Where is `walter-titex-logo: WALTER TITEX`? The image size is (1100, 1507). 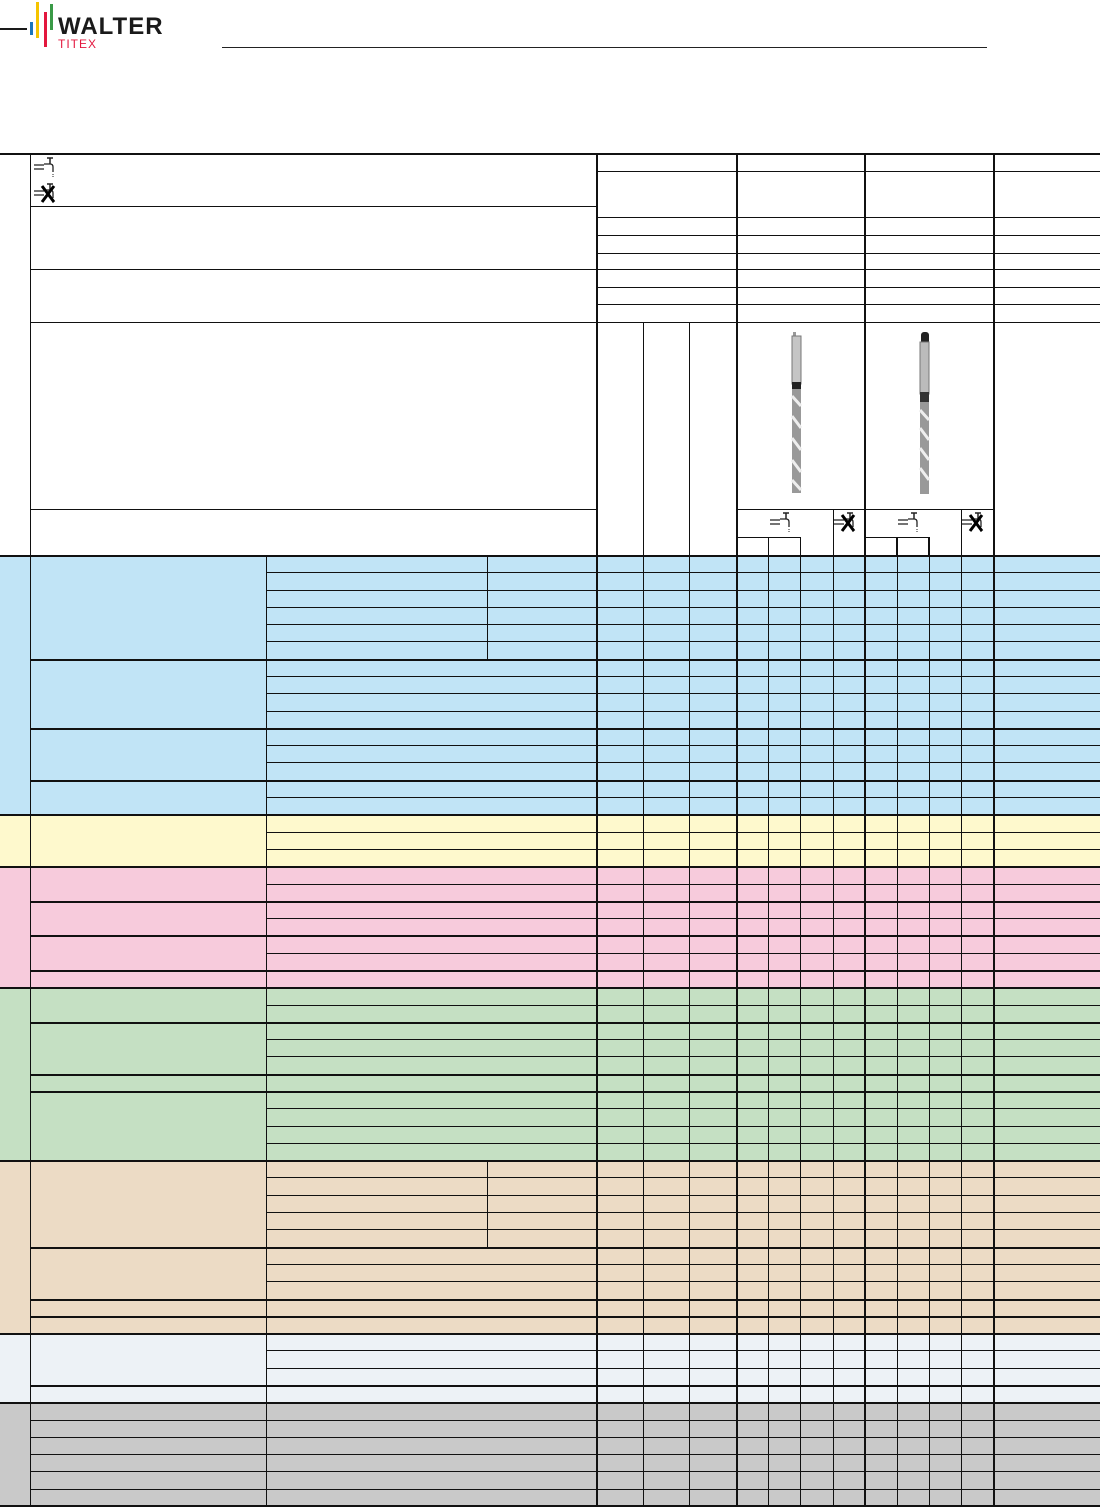 walter-titex-logo: WALTER TITEX is located at coordinates (102, 25).